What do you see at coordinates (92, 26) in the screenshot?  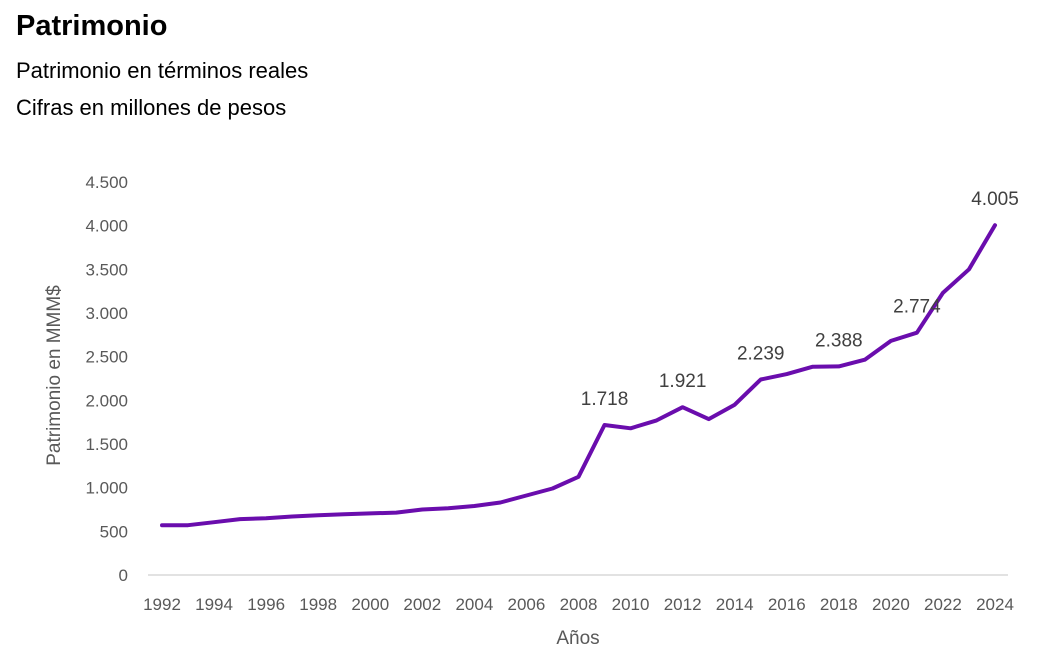 I see `chart-title: Patrimonio` at bounding box center [92, 26].